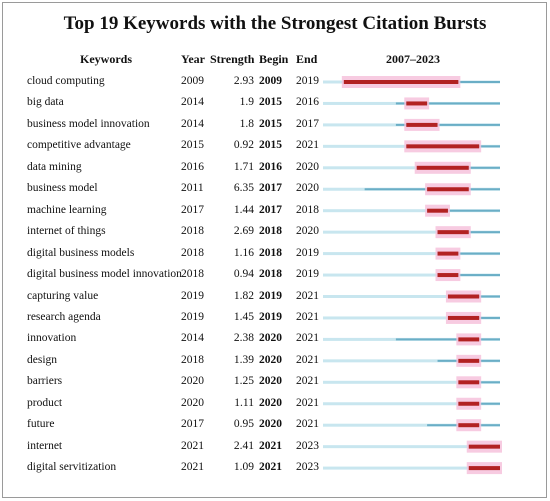 The image size is (550, 501). What do you see at coordinates (66, 231) in the screenshot?
I see `keyword-cell: internet of things` at bounding box center [66, 231].